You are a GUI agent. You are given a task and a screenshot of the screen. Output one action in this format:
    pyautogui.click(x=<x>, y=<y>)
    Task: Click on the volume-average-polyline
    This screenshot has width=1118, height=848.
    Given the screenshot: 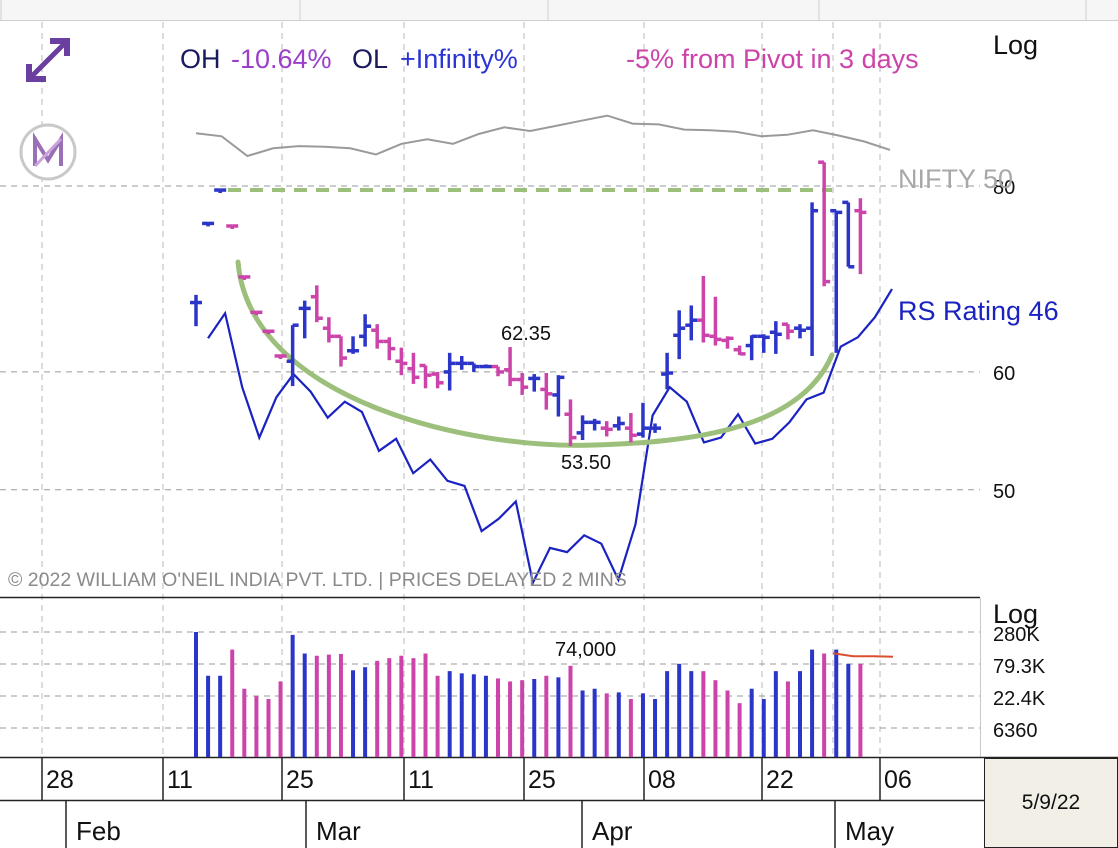 What is the action you would take?
    pyautogui.click(x=863, y=655)
    